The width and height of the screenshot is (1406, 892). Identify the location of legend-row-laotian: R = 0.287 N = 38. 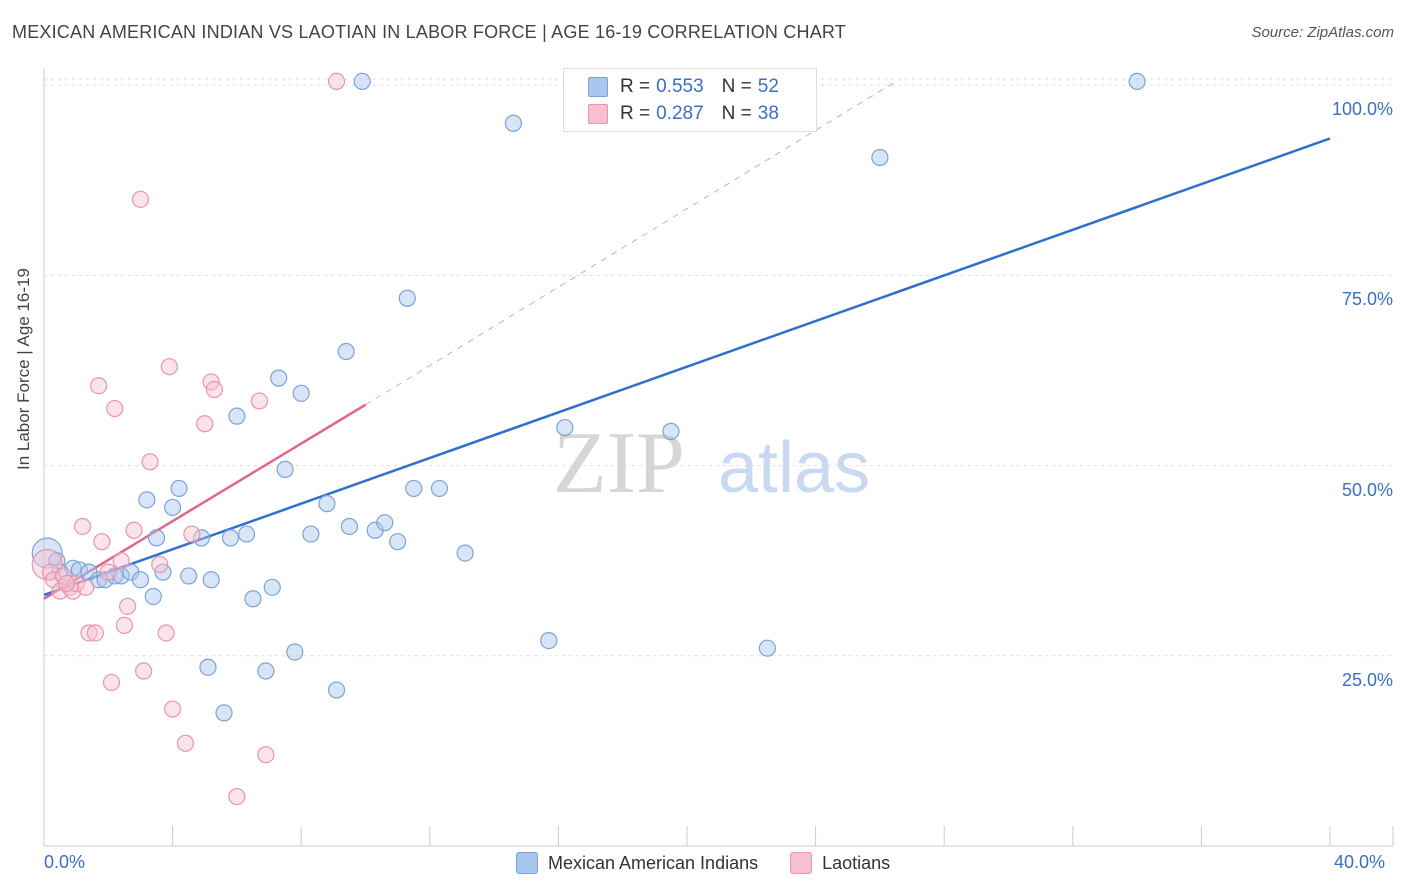
(683, 114).